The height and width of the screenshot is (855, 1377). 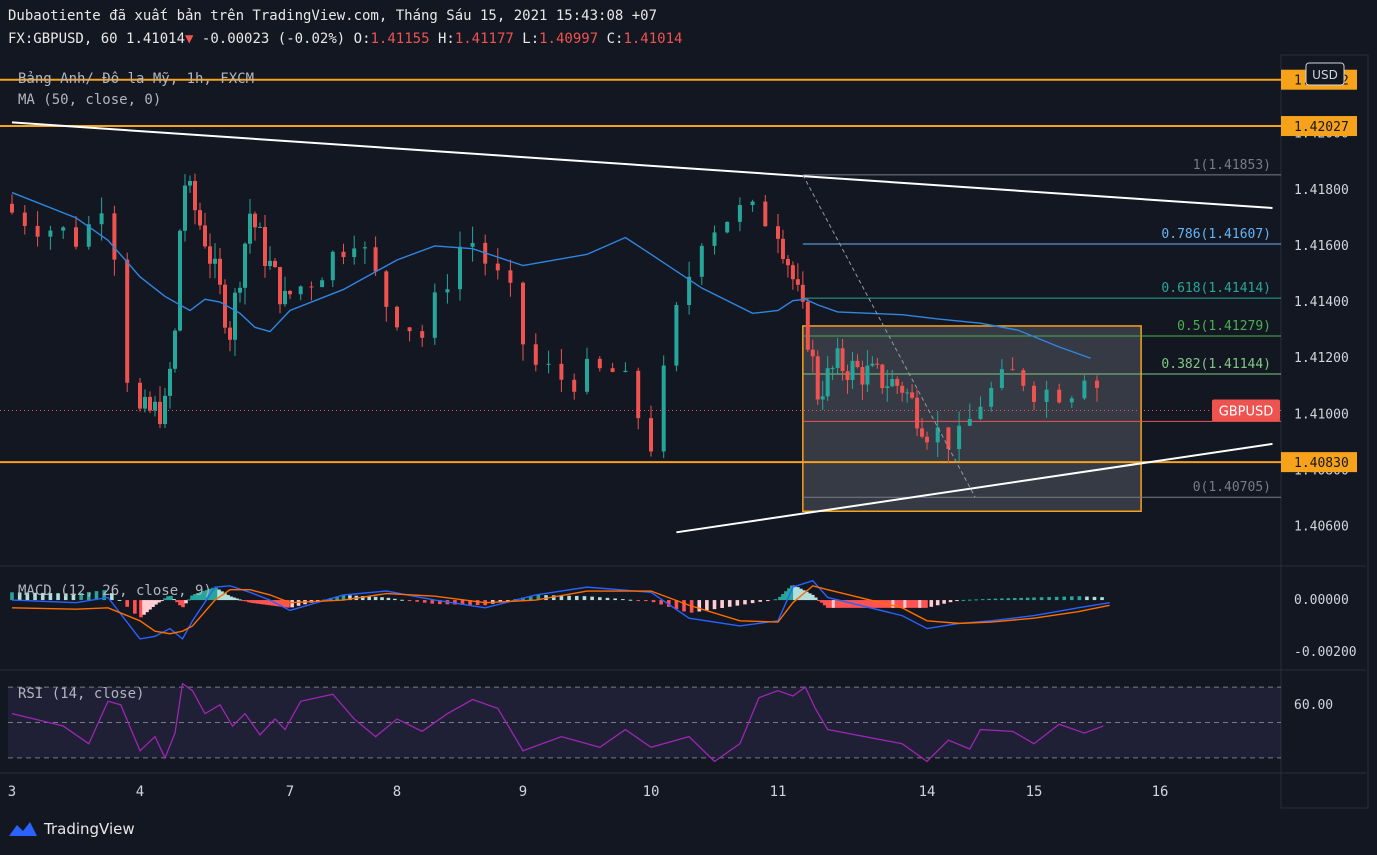 I want to click on high-label: H:, so click(x=446, y=39).